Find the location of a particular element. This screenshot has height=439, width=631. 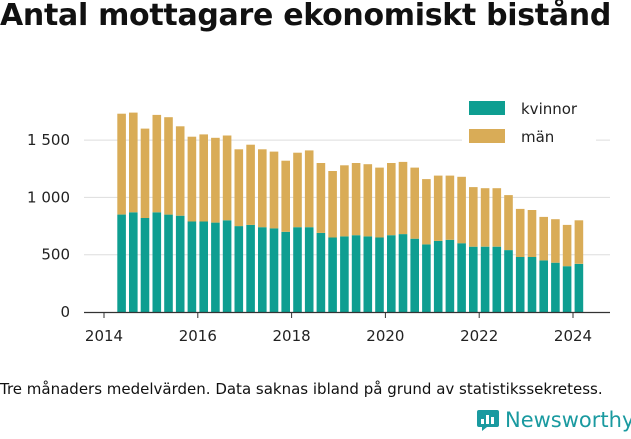

legend: kvinnor män is located at coordinates (529, 123).